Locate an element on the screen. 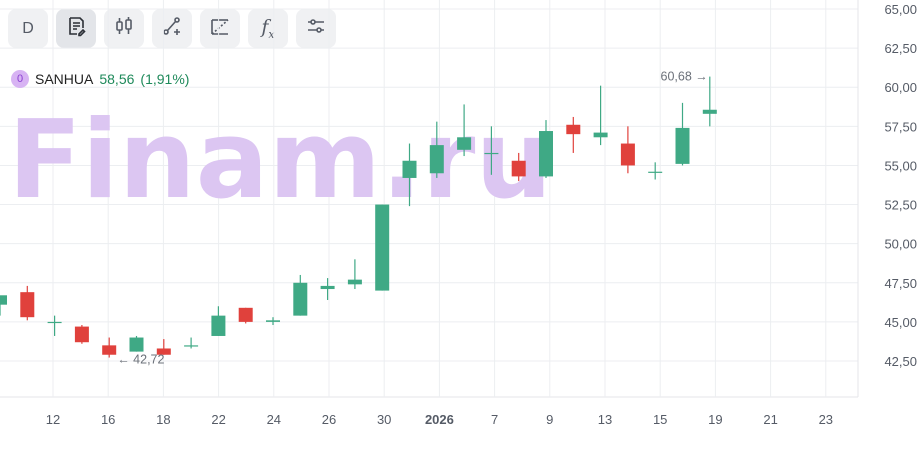 The width and height of the screenshot is (924, 454). y-tick-label: 57,50 is located at coordinates (900, 126).